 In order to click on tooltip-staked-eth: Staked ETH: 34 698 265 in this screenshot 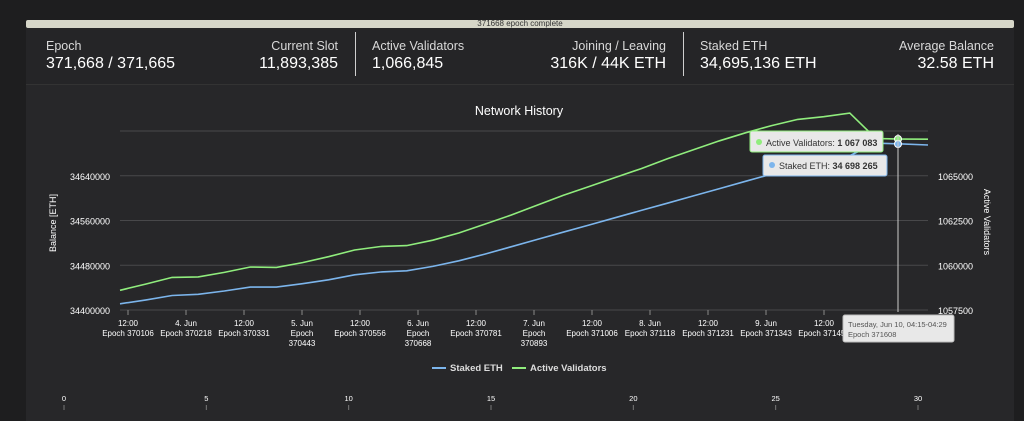, I will do `click(825, 165)`.